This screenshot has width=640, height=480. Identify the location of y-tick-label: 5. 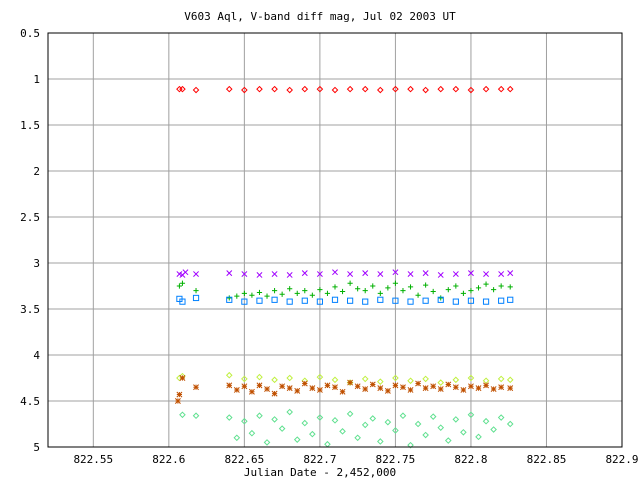
(36, 447).